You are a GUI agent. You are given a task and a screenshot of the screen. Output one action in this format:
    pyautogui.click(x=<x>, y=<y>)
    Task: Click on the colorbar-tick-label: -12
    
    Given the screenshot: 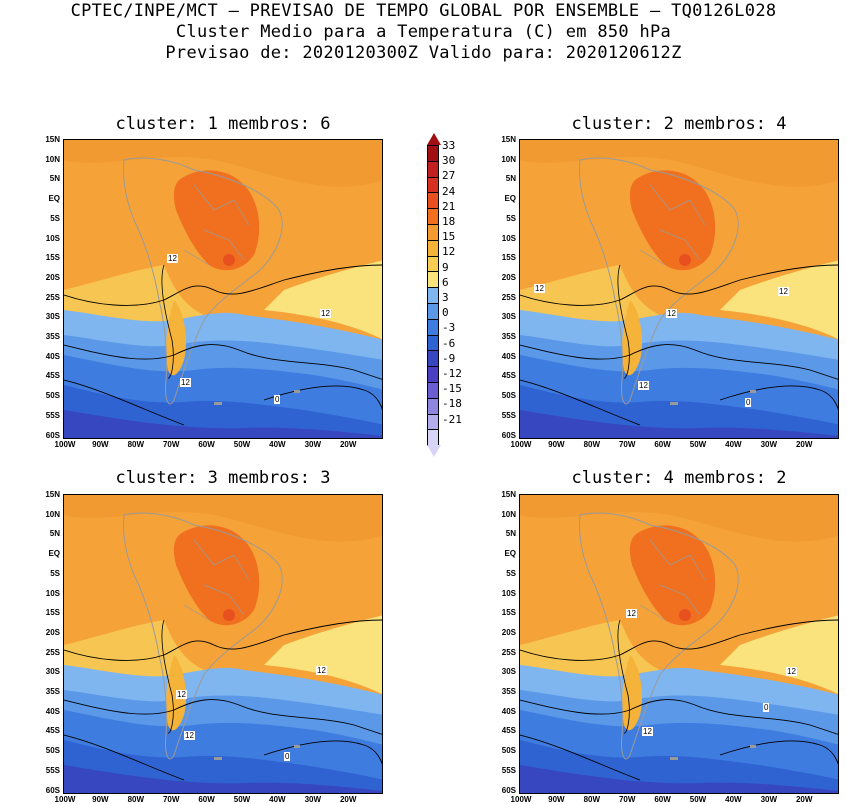 What is the action you would take?
    pyautogui.click(x=452, y=373)
    